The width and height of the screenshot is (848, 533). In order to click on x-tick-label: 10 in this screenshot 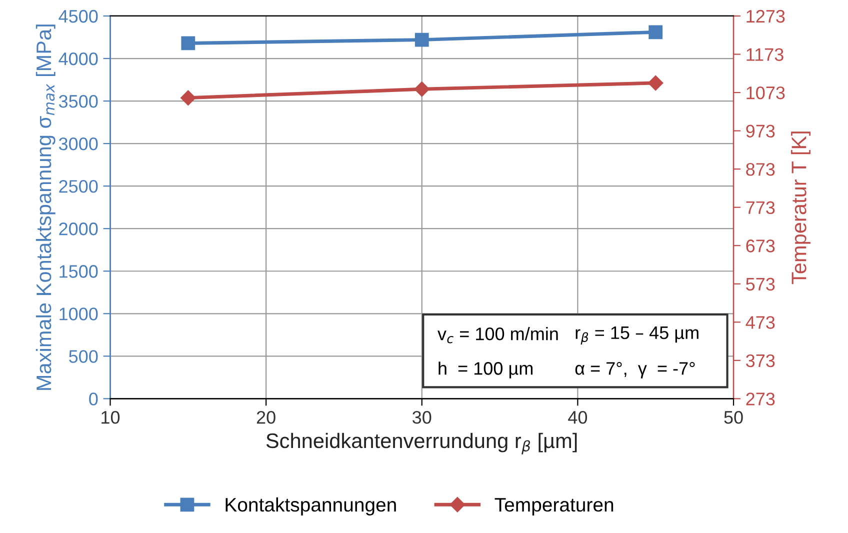, I will do `click(111, 417)`.